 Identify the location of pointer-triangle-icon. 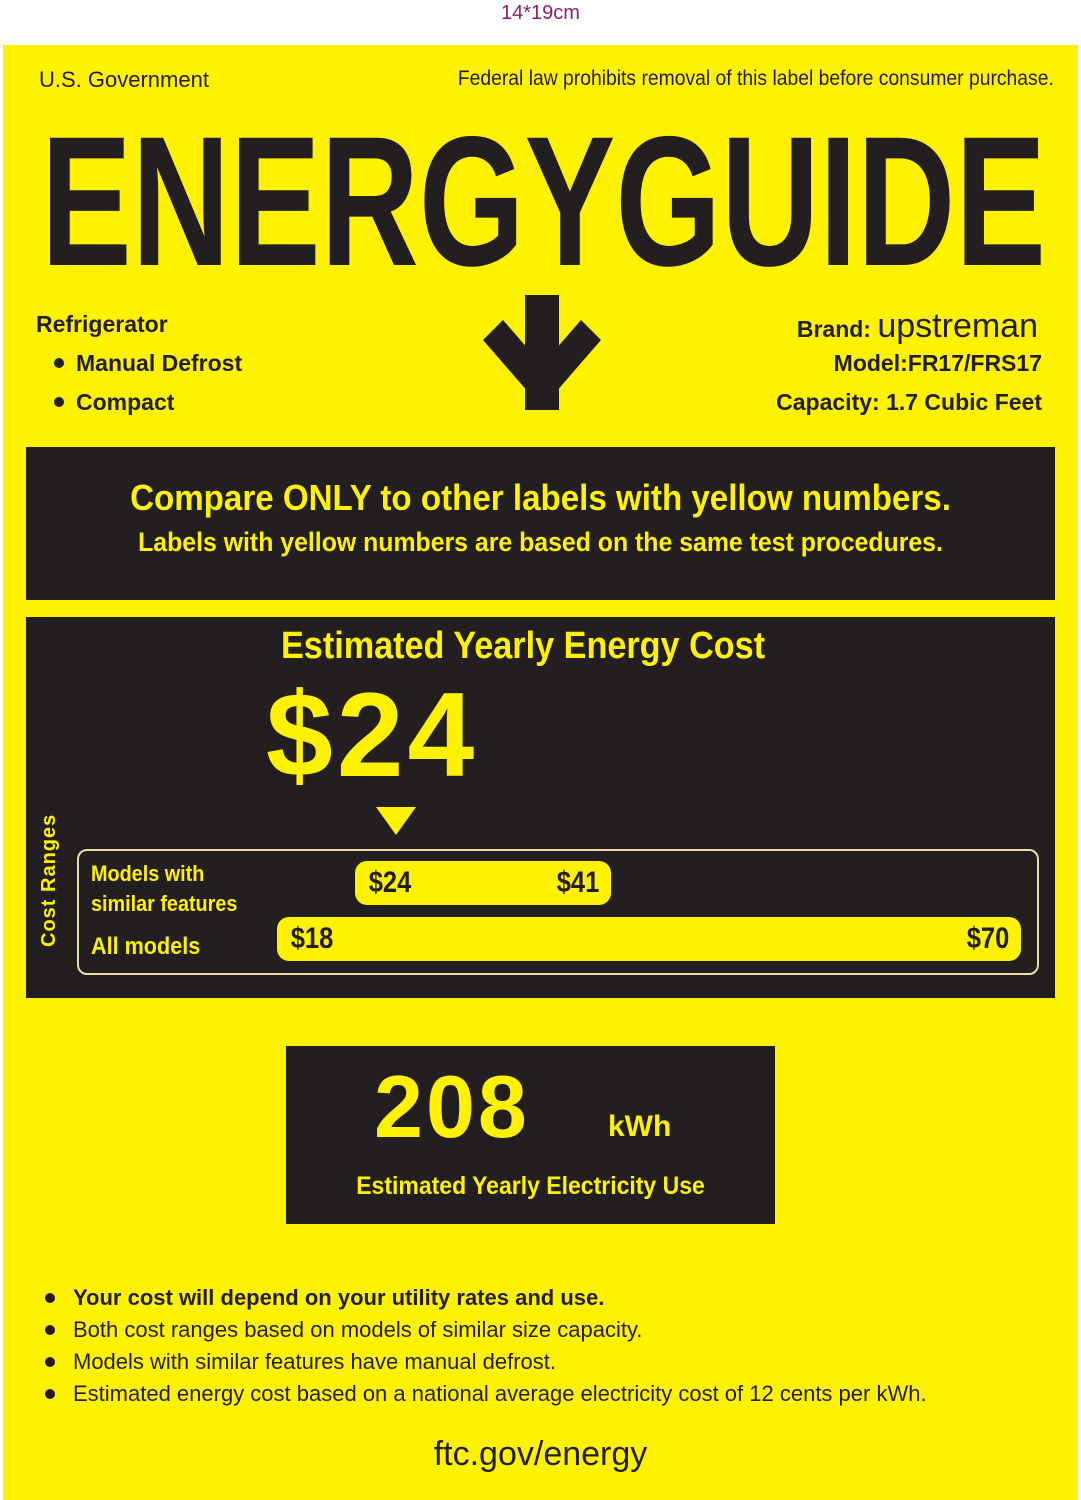
(396, 821).